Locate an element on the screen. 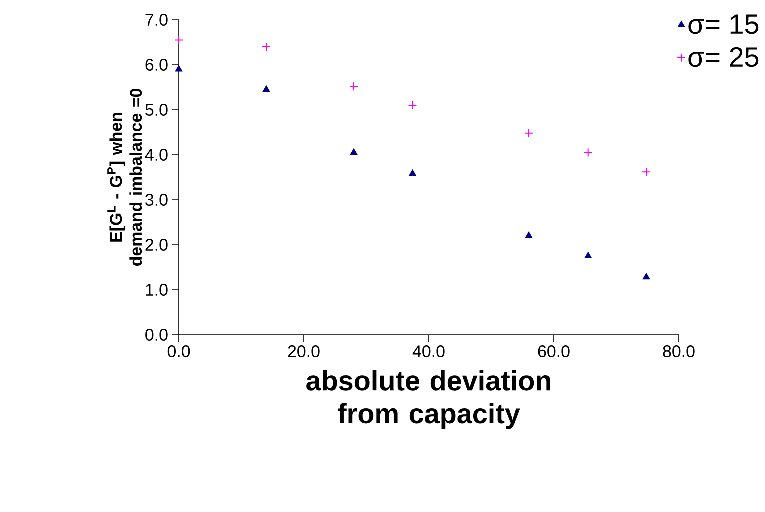 The width and height of the screenshot is (765, 512). y-tick-label: 0.0 is located at coordinates (157, 335).